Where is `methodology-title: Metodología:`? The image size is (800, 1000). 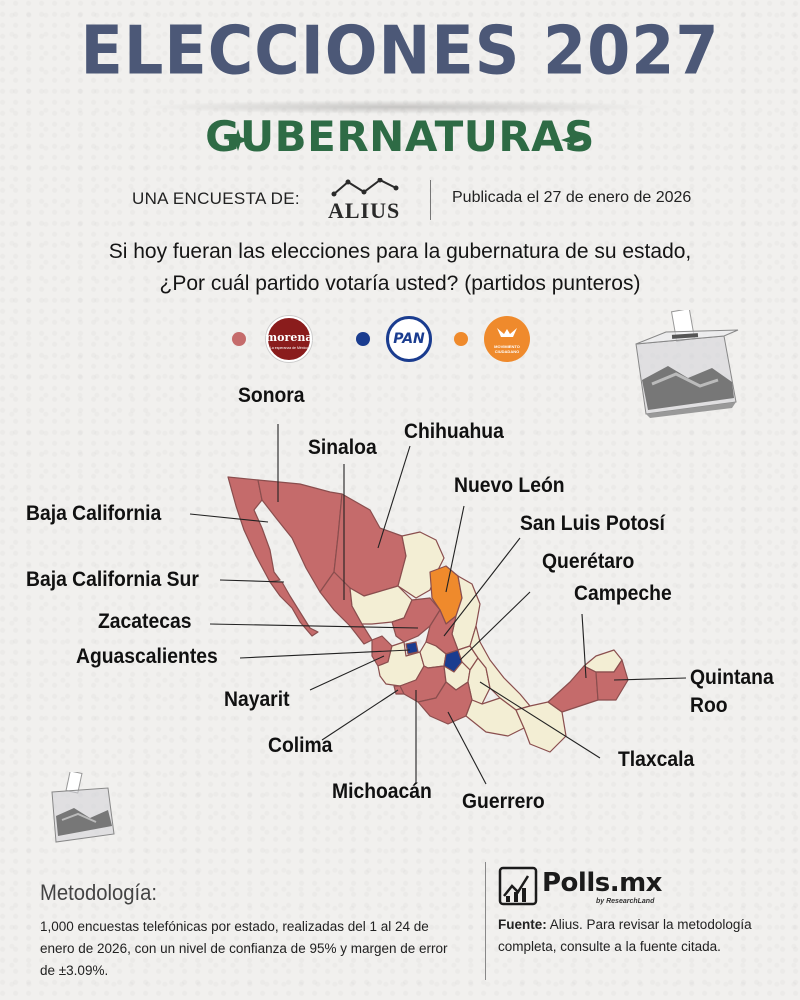 methodology-title: Metodología: is located at coordinates (99, 892).